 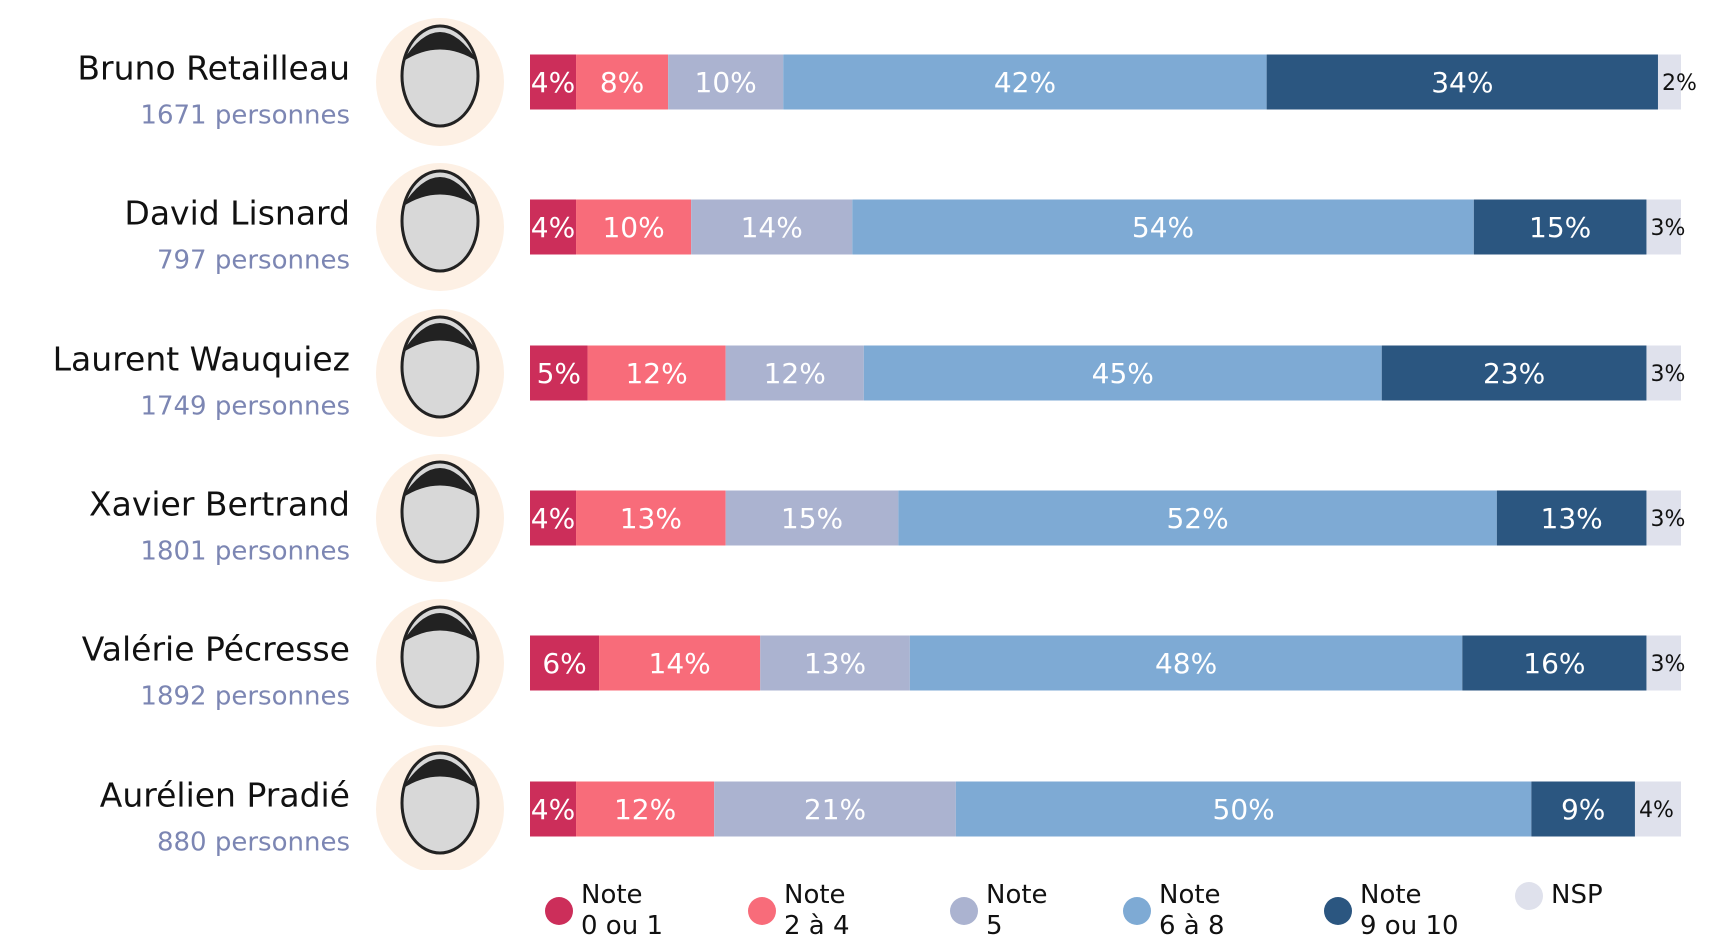 I want to click on value-label: 54%, so click(x=1163, y=227).